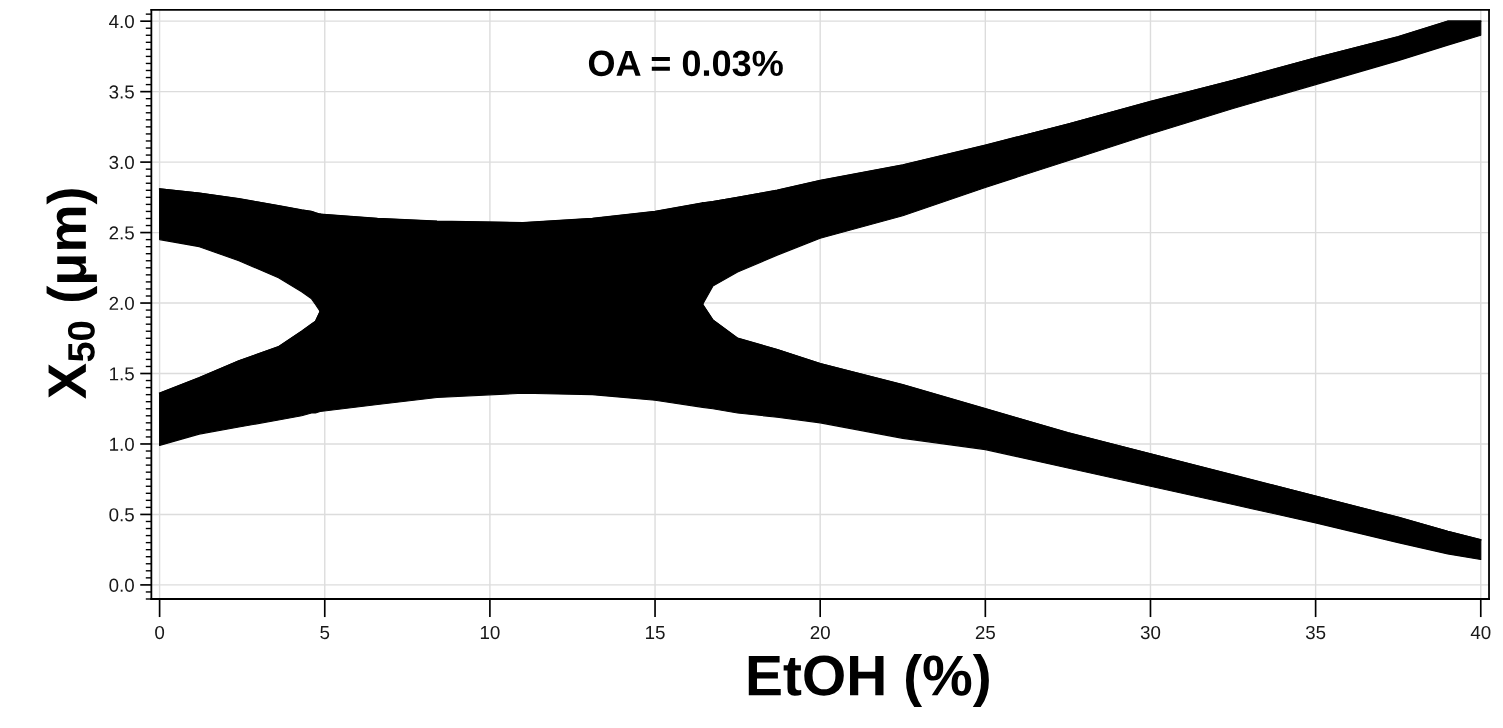 This screenshot has height=728, width=1503. What do you see at coordinates (72, 294) in the screenshot?
I see `y-axis-title: X$_{50}$ (μm)` at bounding box center [72, 294].